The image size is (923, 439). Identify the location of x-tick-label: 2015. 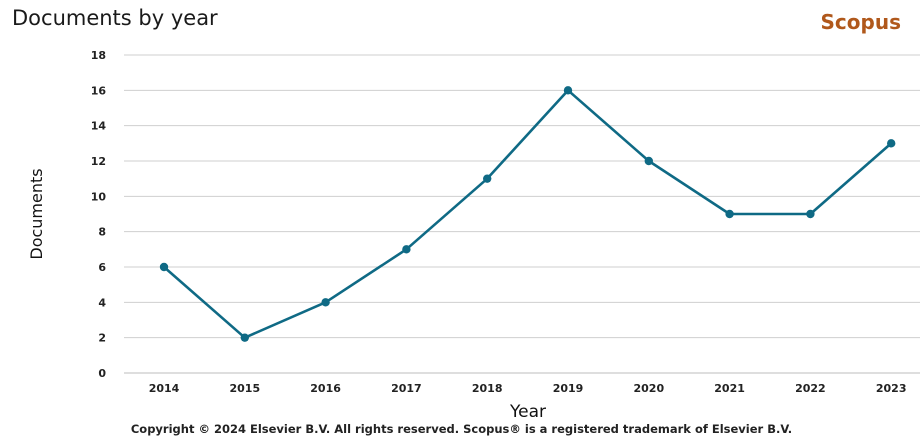
(244, 388).